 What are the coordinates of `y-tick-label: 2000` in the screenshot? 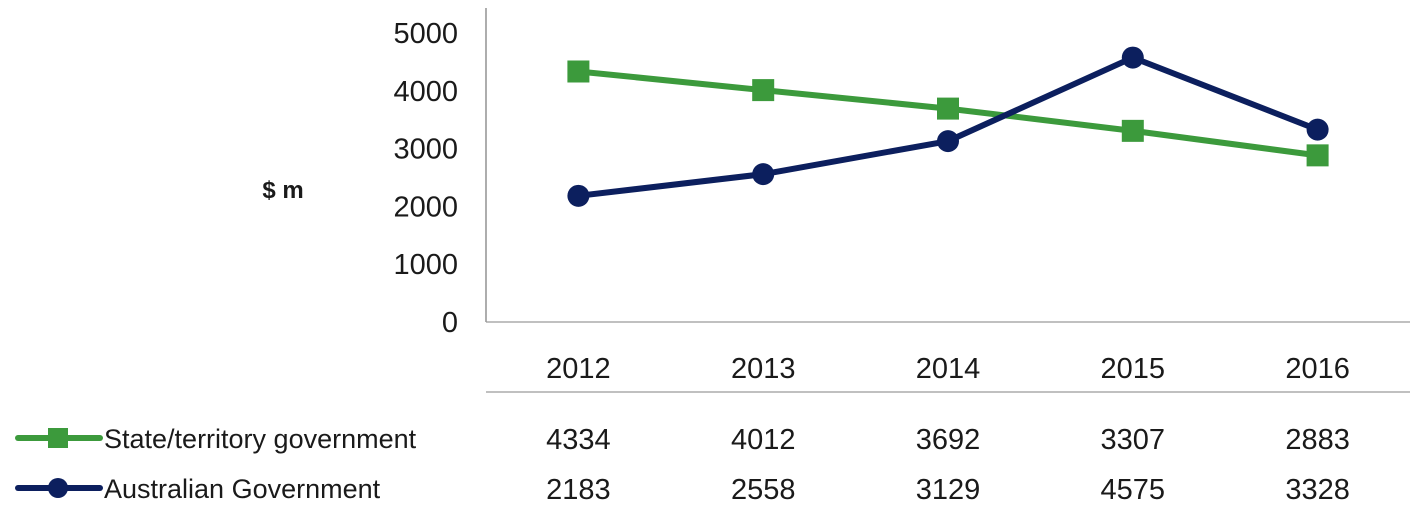 It's located at (425, 207).